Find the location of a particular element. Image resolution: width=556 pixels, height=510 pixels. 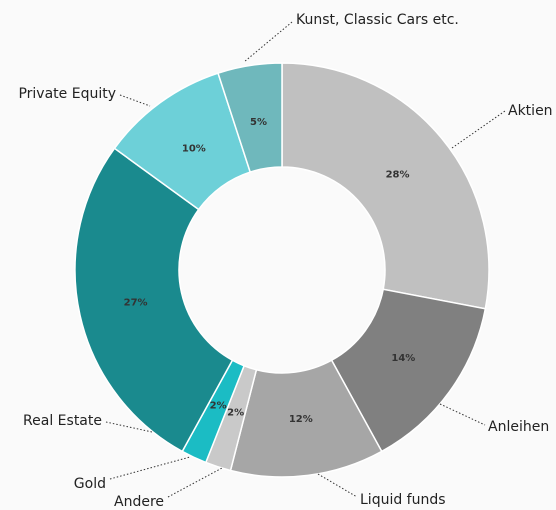

category-label: Real Estate is located at coordinates (62, 421).